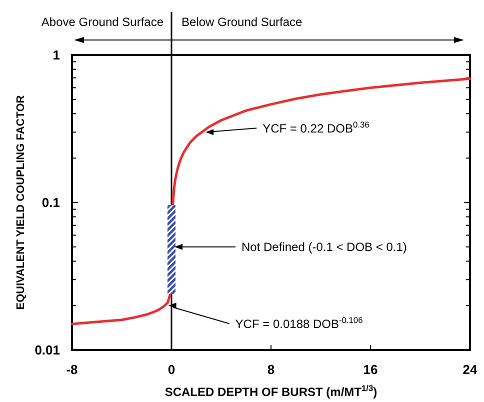  What do you see at coordinates (47, 350) in the screenshot?
I see `y-tick-label: 0.01` at bounding box center [47, 350].